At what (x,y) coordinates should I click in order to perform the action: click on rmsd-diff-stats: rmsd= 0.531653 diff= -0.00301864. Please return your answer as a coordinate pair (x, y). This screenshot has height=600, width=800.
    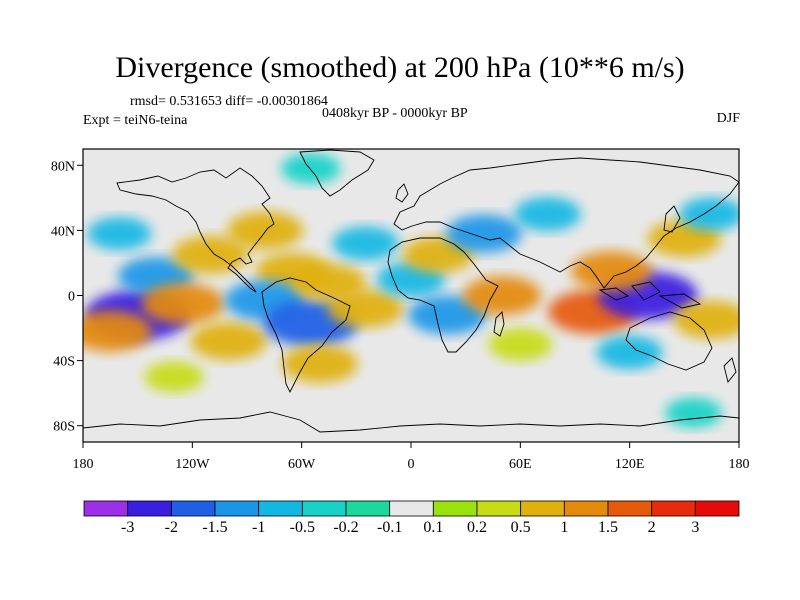
    Looking at the image, I should click on (229, 101).